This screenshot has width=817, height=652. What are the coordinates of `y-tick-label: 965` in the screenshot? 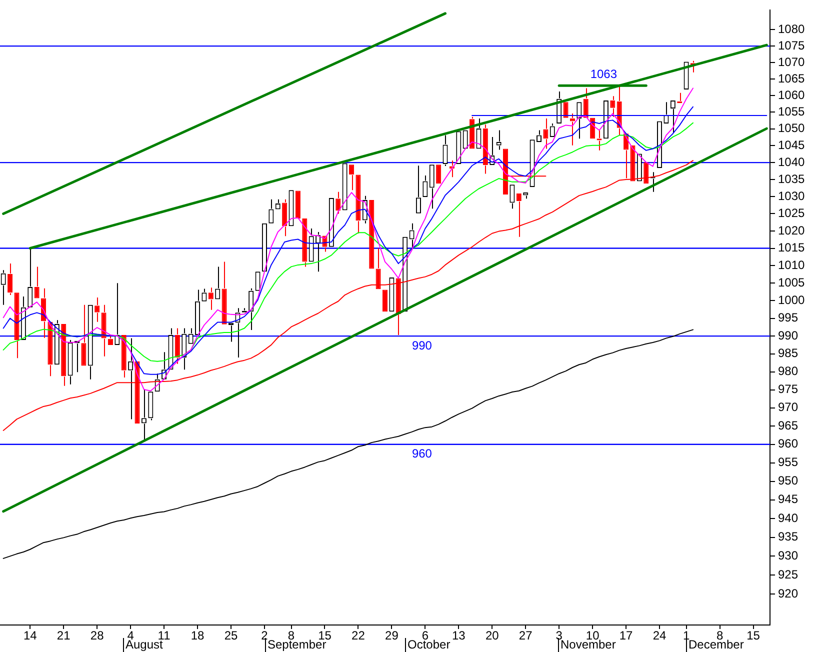 It's located at (788, 425).